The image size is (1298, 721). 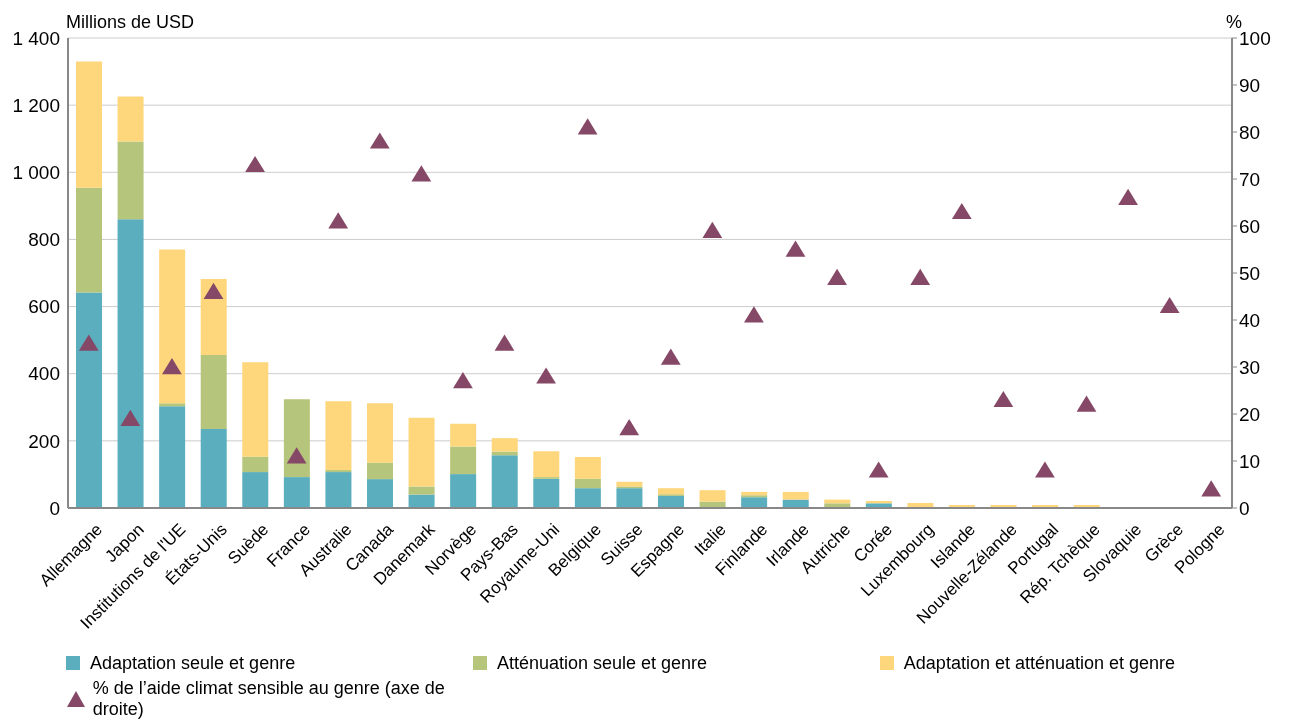 I want to click on legend-label: Atténuation seule et genre, so click(x=602, y=663).